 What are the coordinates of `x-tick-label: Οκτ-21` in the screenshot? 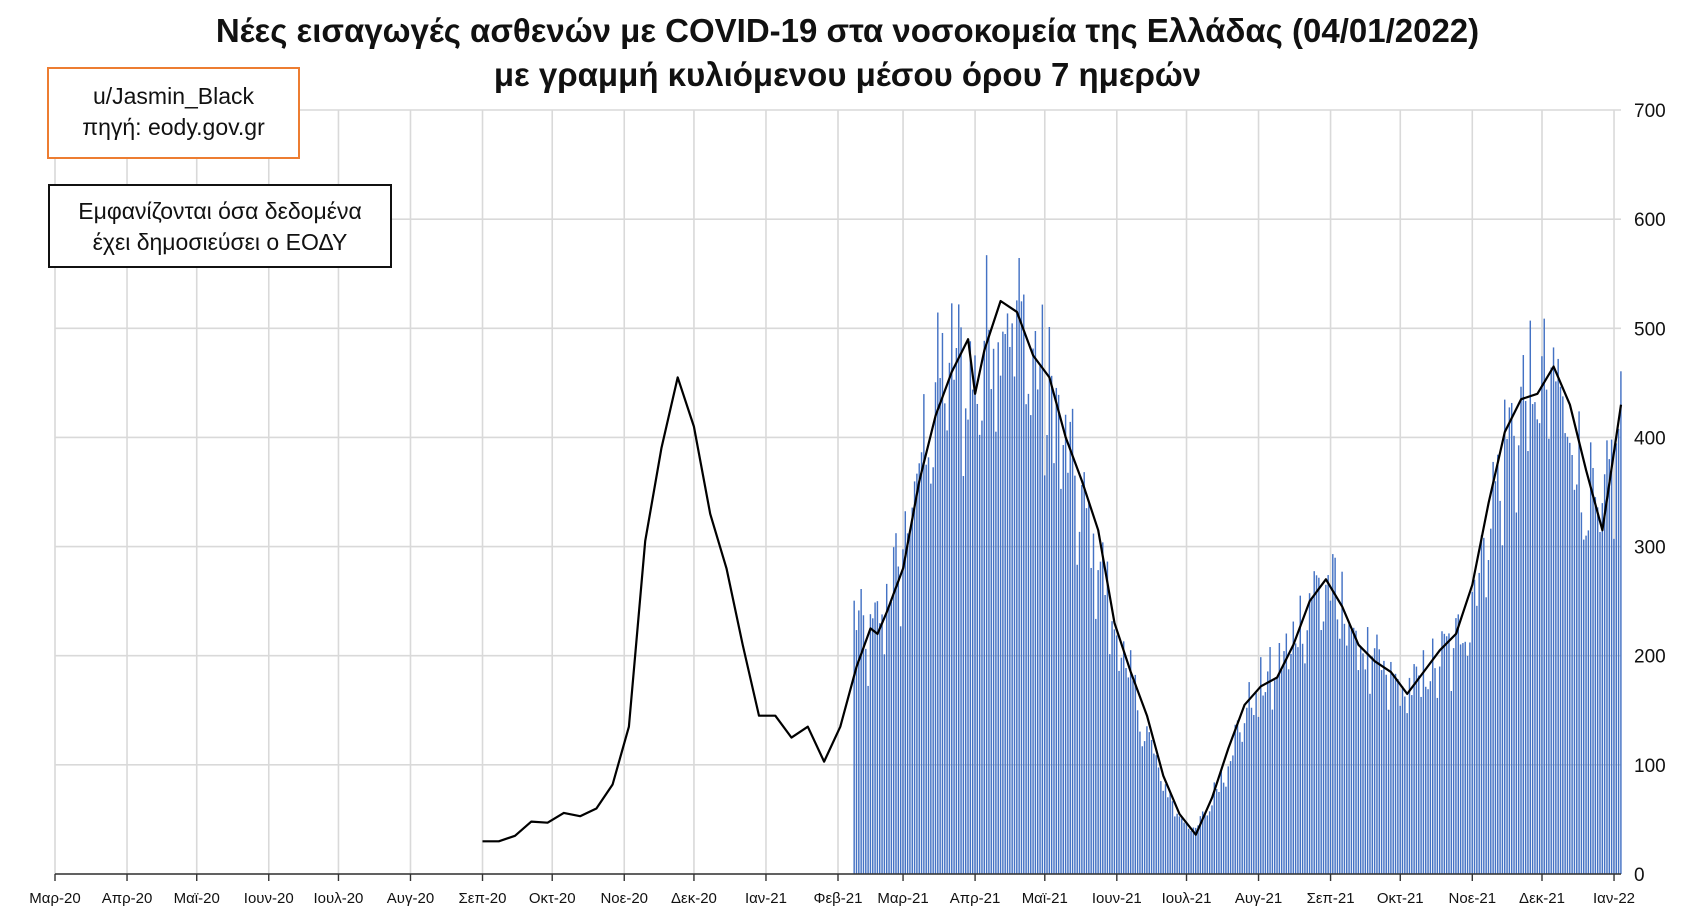 It's located at (1400, 898).